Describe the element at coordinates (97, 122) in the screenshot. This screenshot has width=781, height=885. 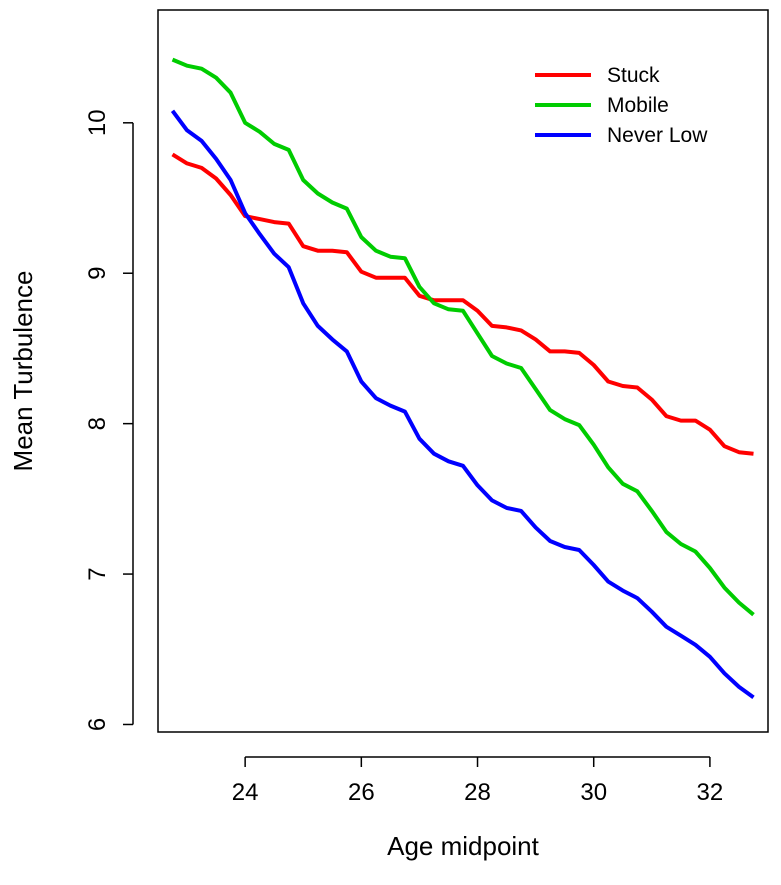
I see `y-tick-label: 10` at that location.